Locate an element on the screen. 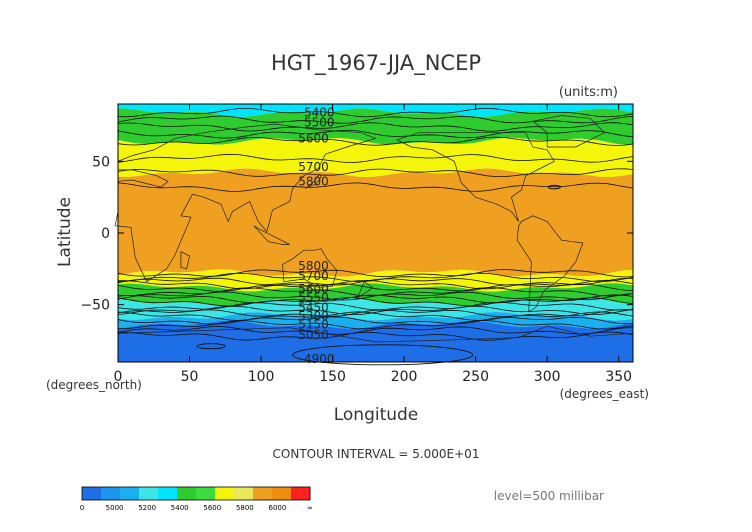 This screenshot has height=532, width=752. x-tick-label: 350 is located at coordinates (618, 377).